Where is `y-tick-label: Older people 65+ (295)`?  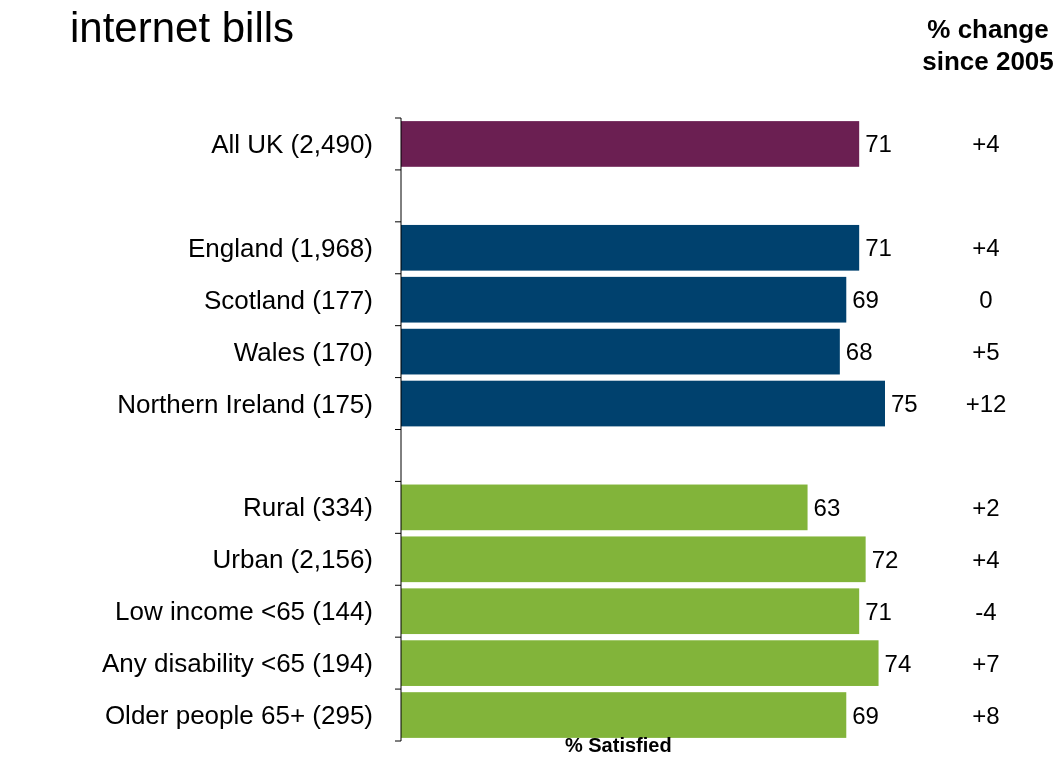
y-tick-label: Older people 65+ (295) is located at coordinates (238, 715).